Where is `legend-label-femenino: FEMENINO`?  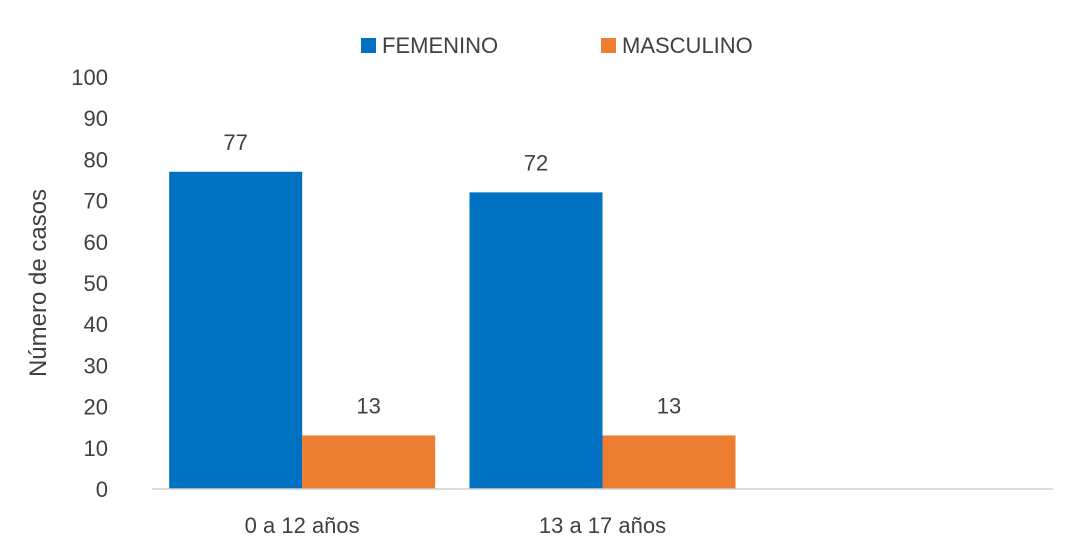
legend-label-femenino: FEMENINO is located at coordinates (440, 45).